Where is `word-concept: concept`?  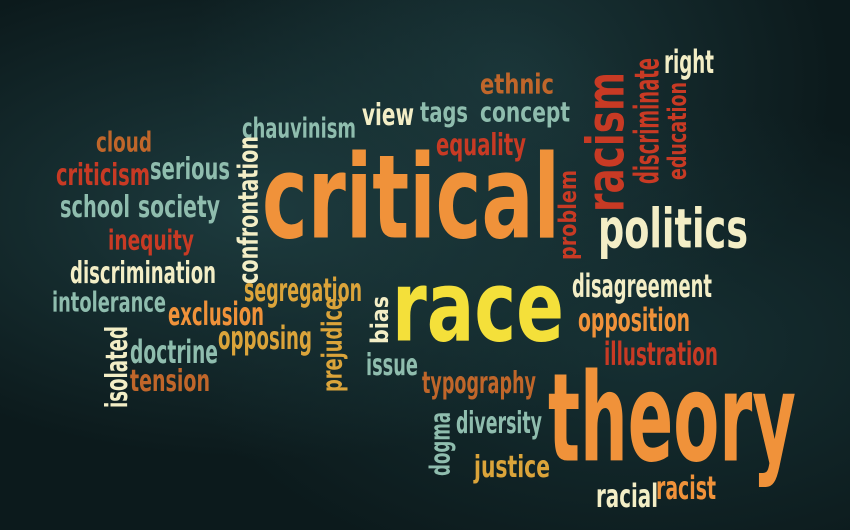 word-concept: concept is located at coordinates (525, 112).